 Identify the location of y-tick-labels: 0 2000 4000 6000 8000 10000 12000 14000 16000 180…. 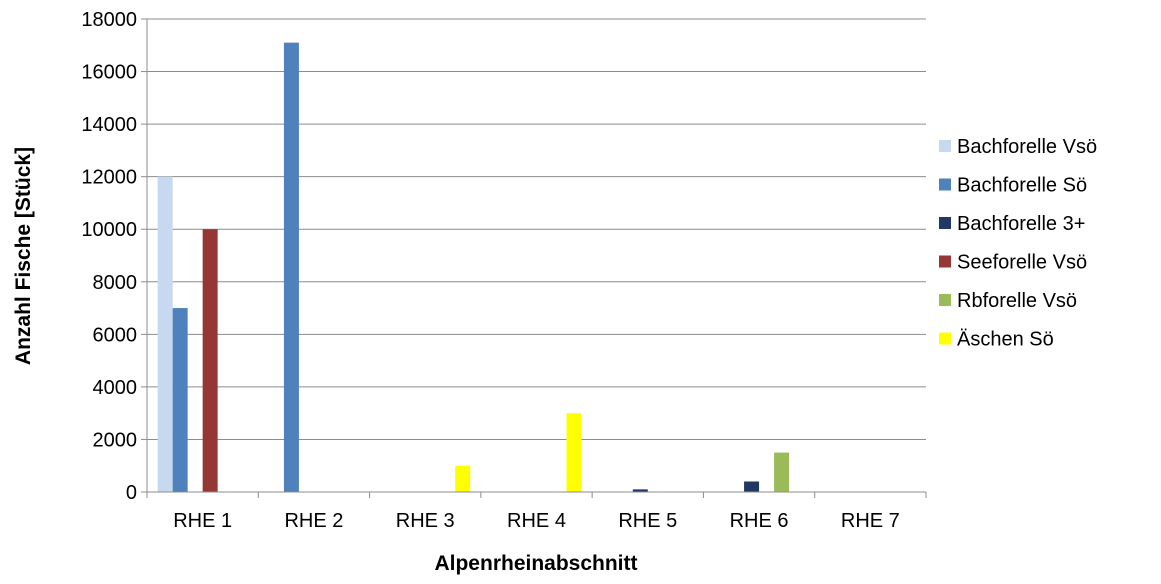
(109, 256).